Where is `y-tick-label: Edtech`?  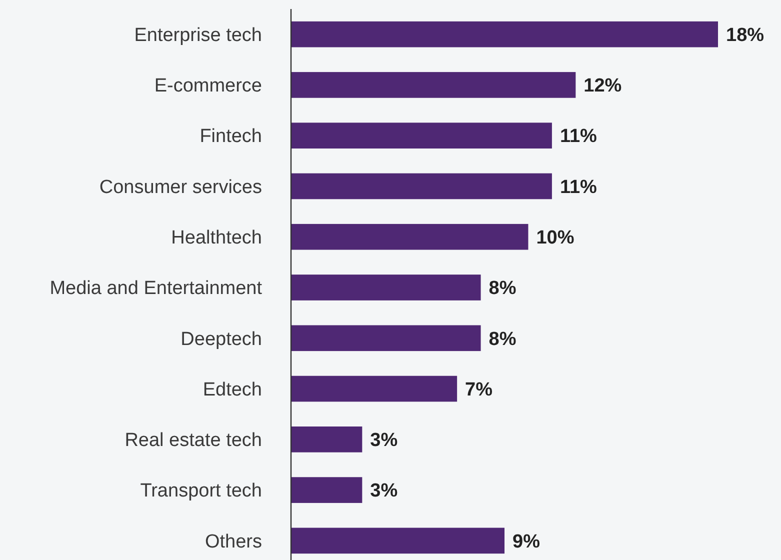 y-tick-label: Edtech is located at coordinates (232, 389).